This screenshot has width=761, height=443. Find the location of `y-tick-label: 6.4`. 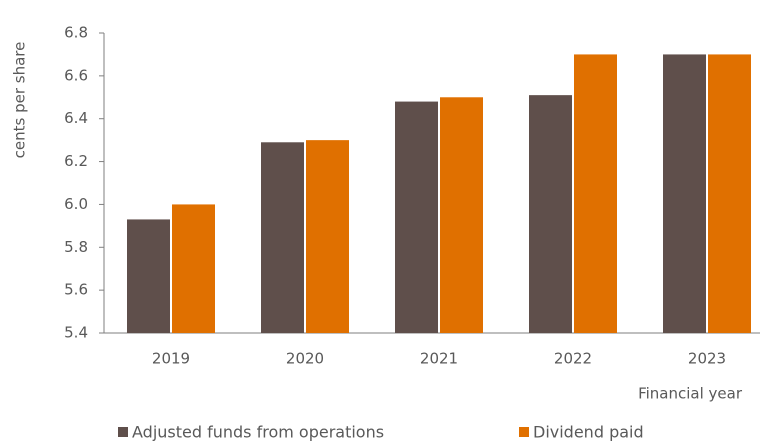

y-tick-label: 6.4 is located at coordinates (76, 118).